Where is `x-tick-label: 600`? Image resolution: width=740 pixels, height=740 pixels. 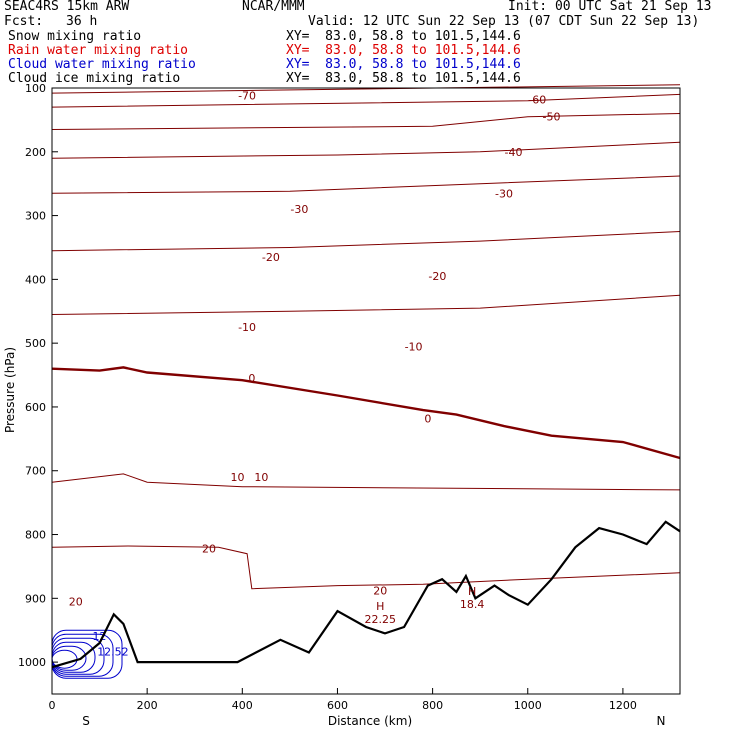 x-tick-label: 600 is located at coordinates (337, 705).